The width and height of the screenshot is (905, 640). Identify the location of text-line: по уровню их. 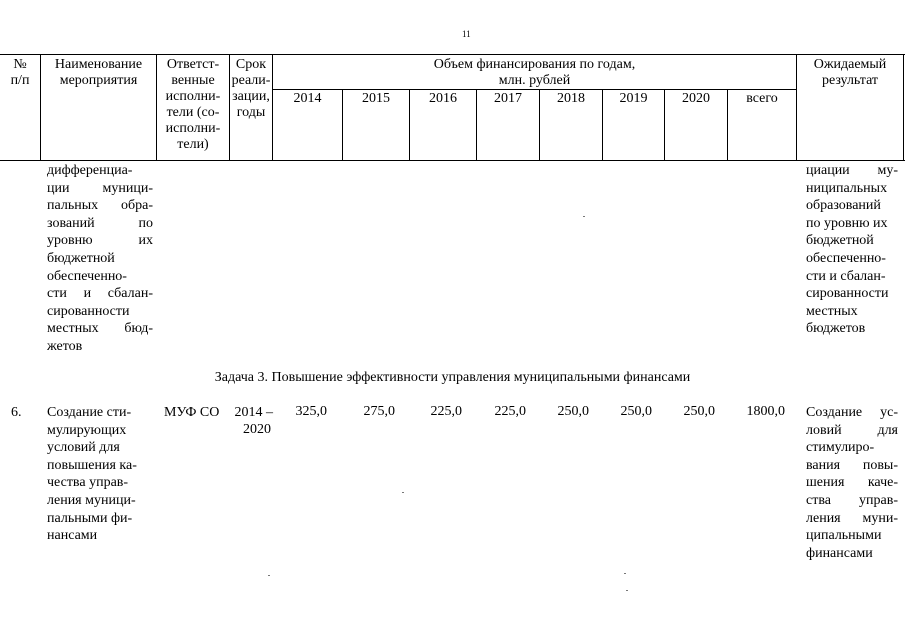
(847, 223).